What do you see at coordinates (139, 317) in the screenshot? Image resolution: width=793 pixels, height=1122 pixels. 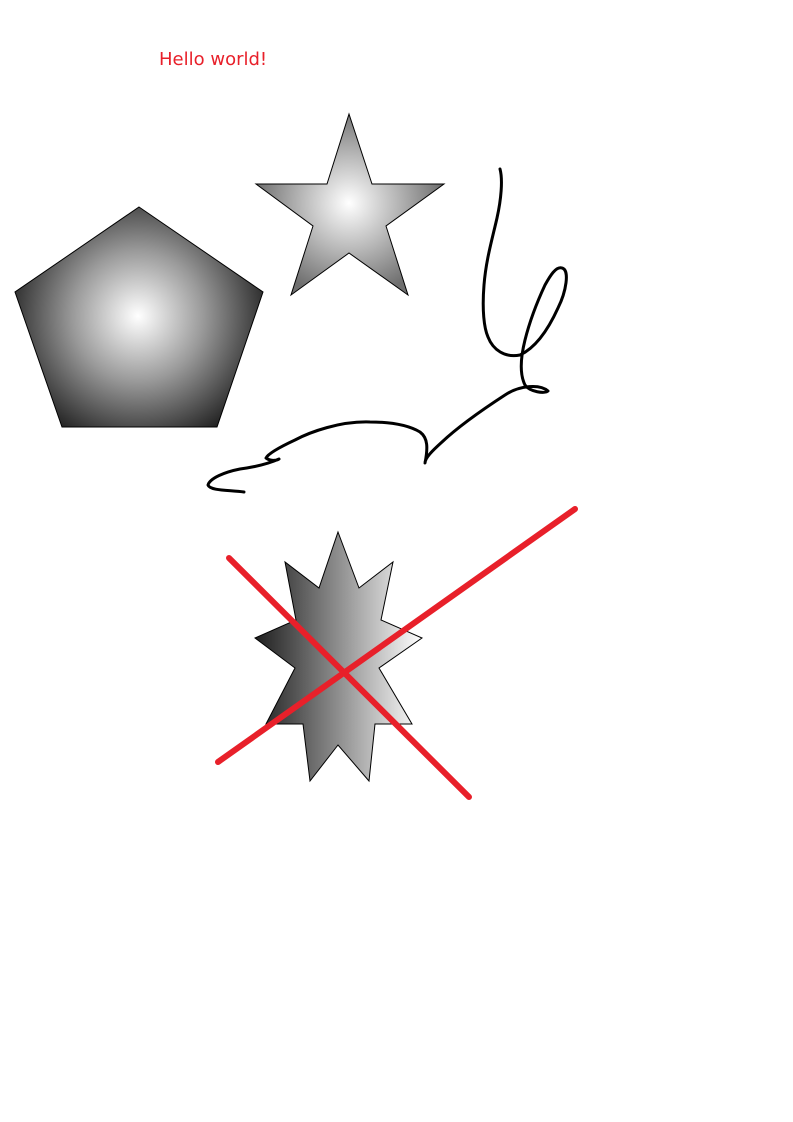 I see `pentagon-shape` at bounding box center [139, 317].